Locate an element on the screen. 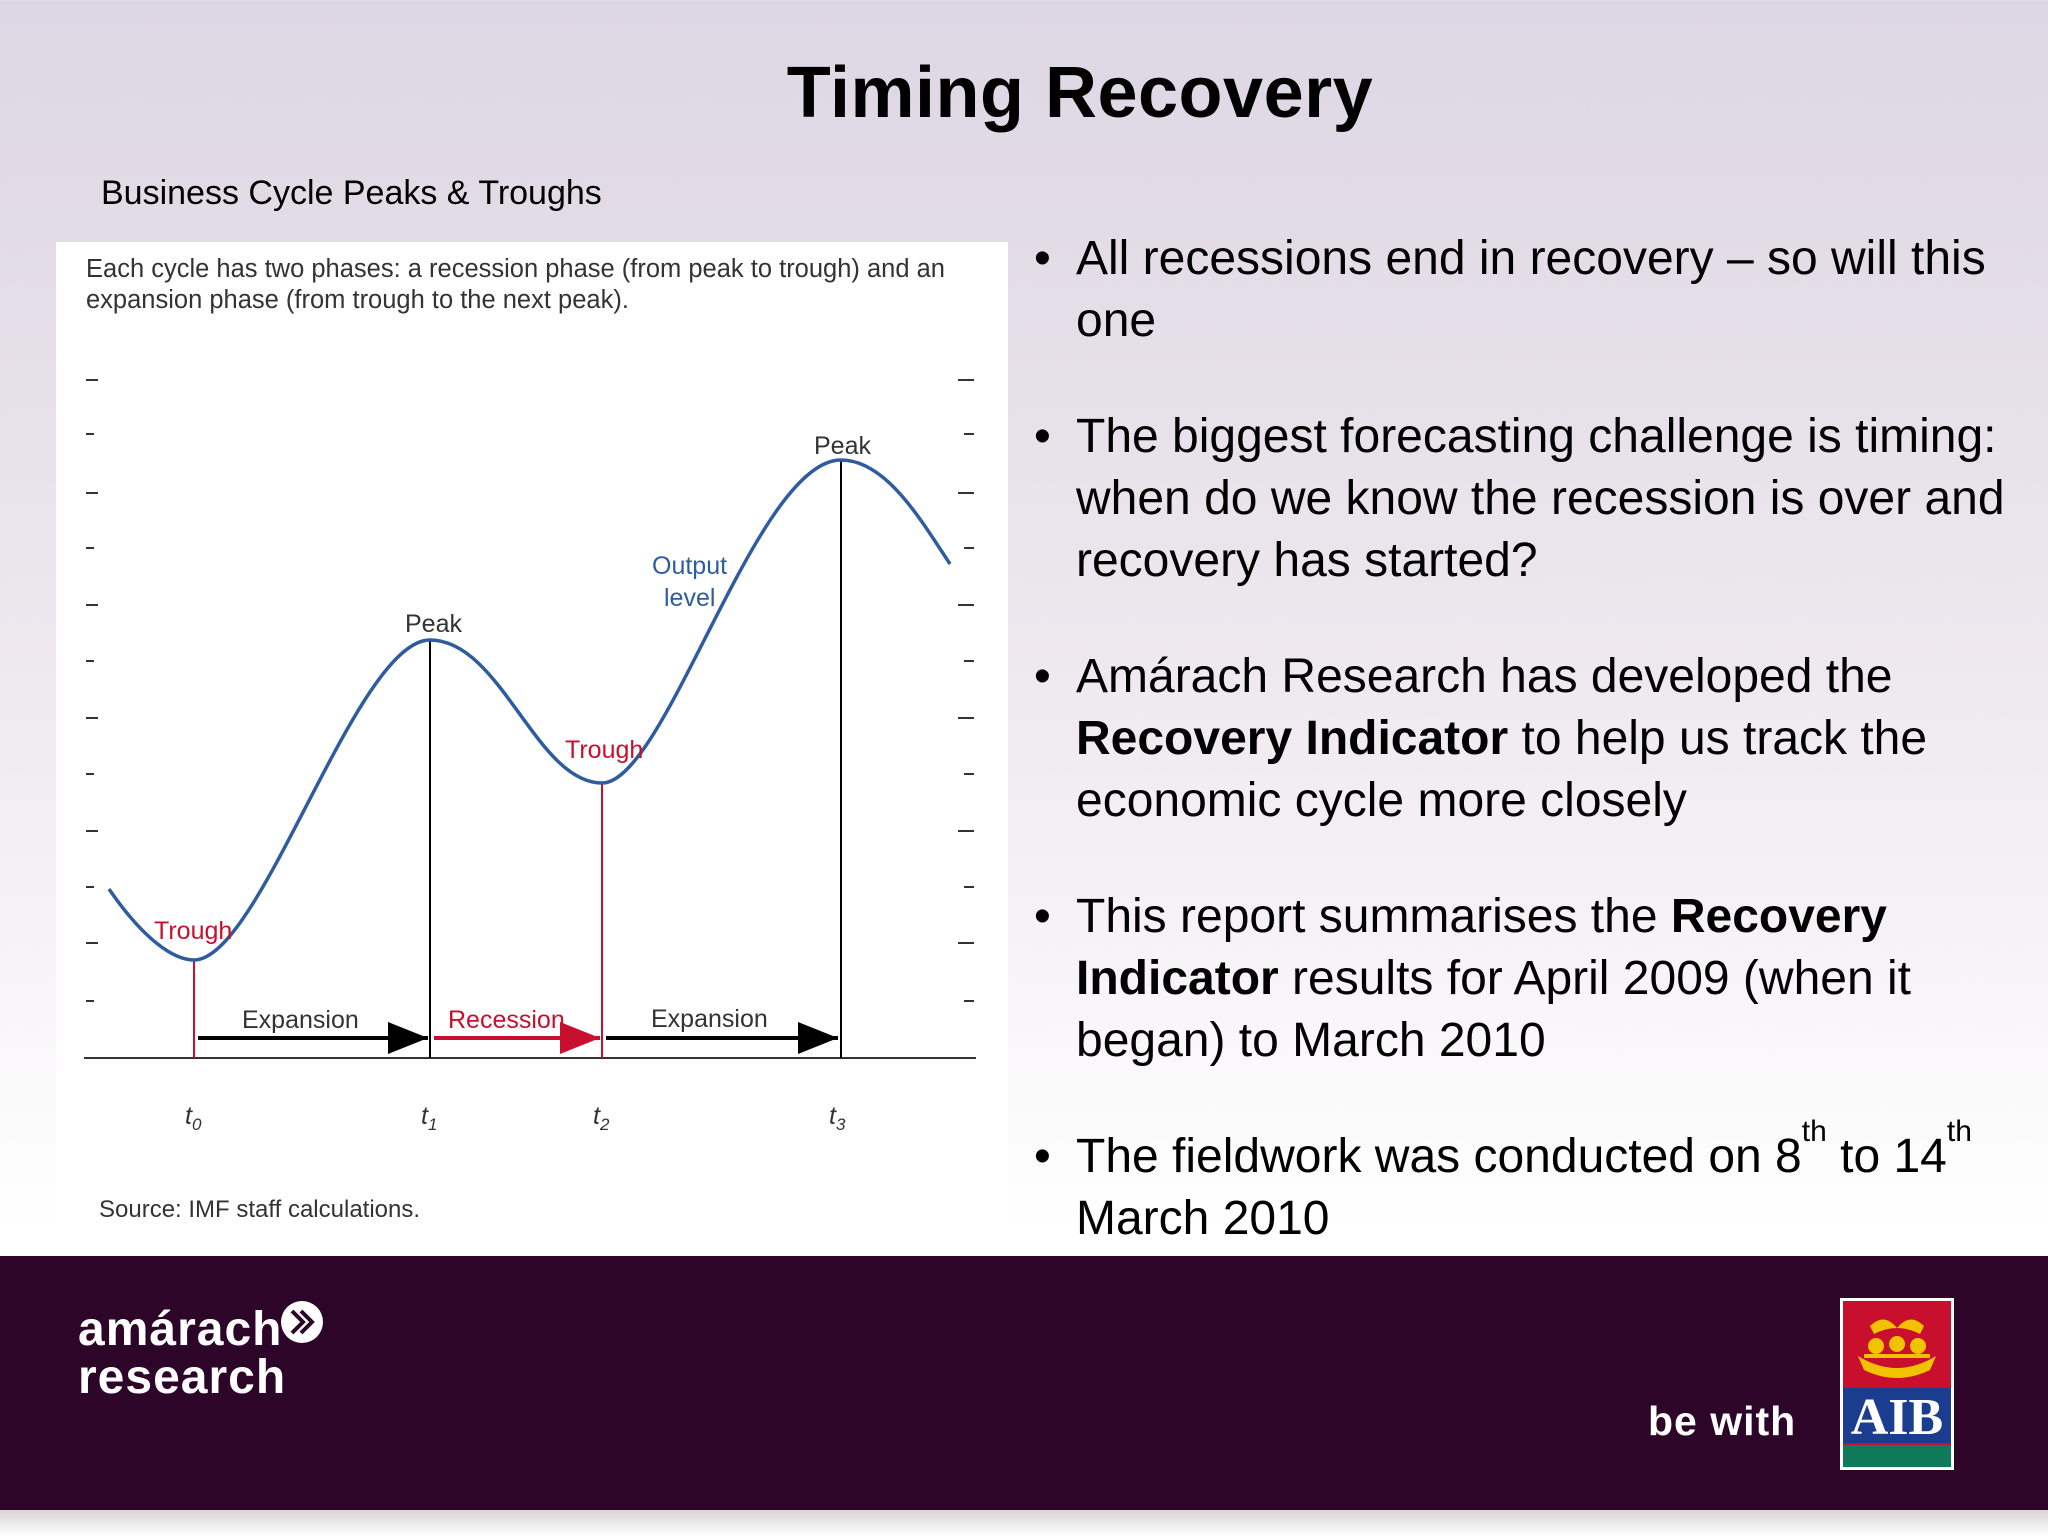 The width and height of the screenshot is (2048, 1536). brand-line-1: amárach is located at coordinates (180, 1329).